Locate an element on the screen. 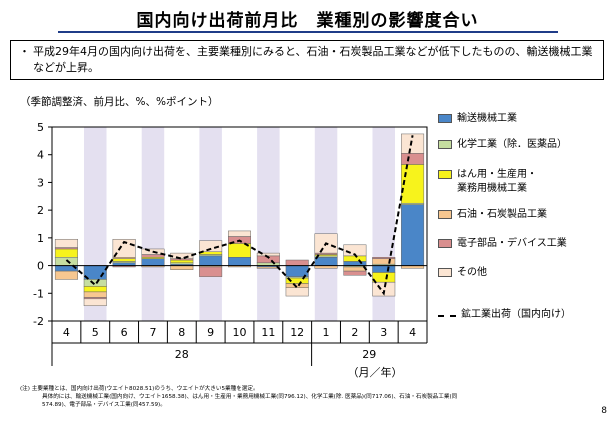 This screenshot has width=615, height=426. footnote-line: 574.89)、電子部品・デバイス工業(同457.59)。 is located at coordinates (104, 405).